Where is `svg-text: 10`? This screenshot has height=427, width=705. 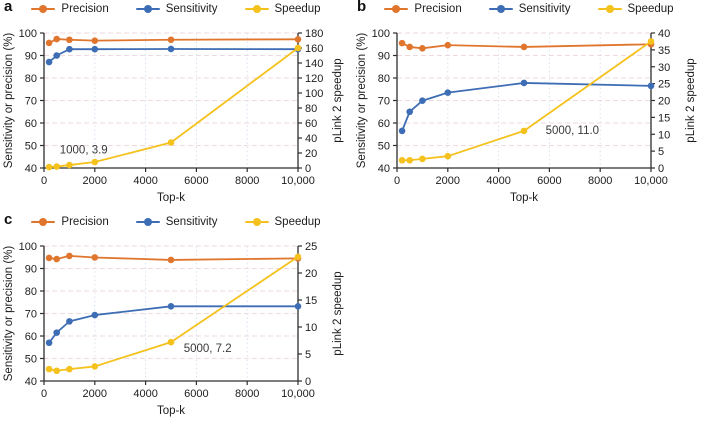 svg-text: 10 is located at coordinates (311, 328).